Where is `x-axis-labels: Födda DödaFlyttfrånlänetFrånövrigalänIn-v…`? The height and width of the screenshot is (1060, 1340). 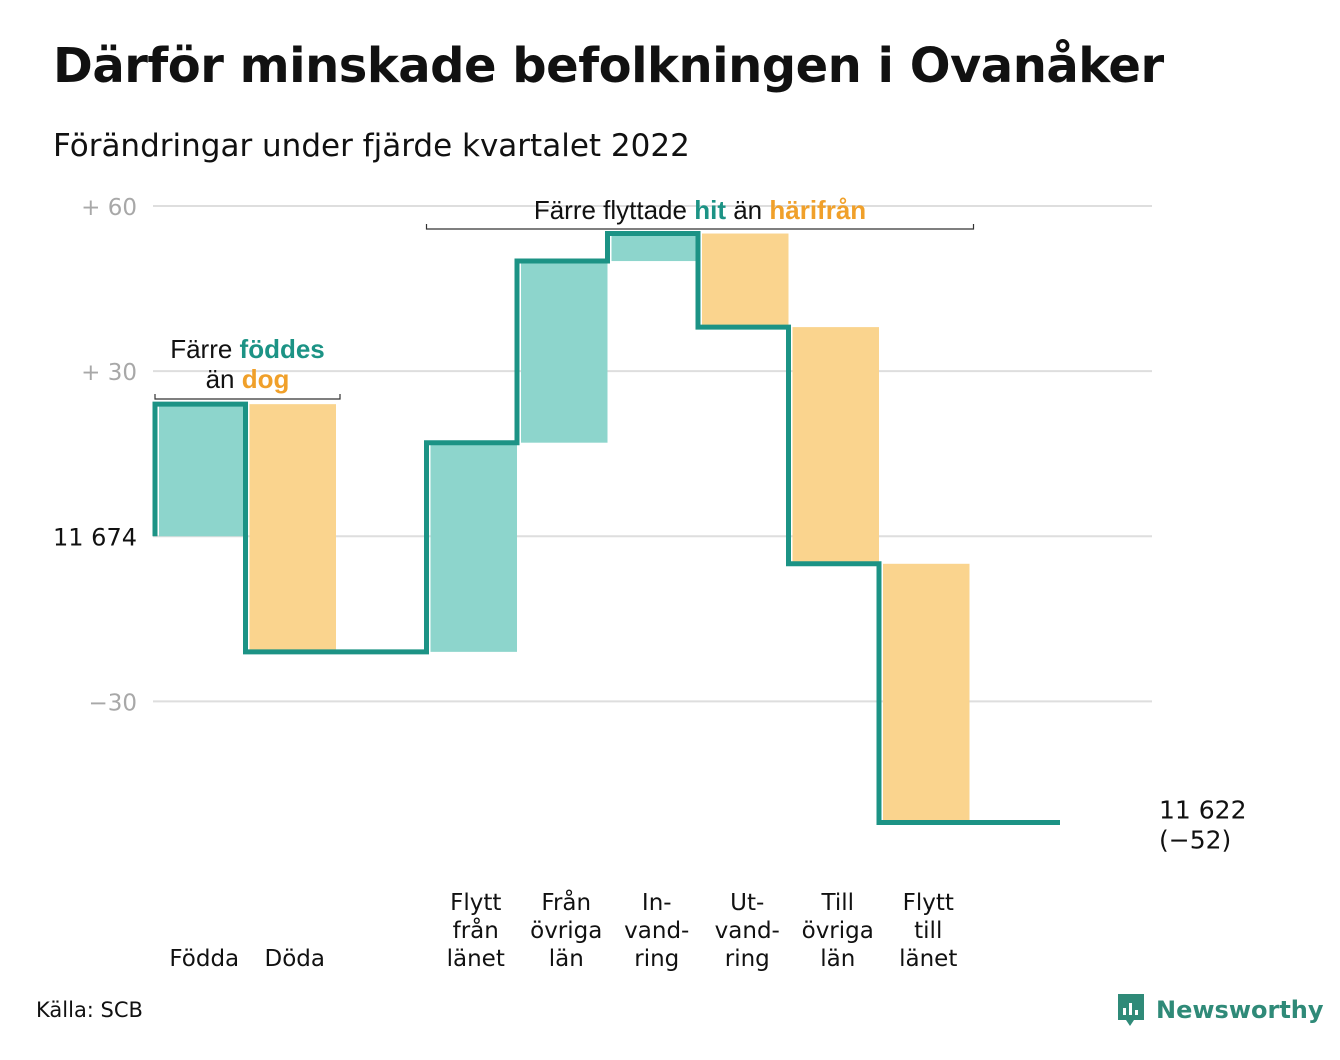
x-axis-labels: Födda DödaFlyttfrånlänetFrånövrigalänIn-v… is located at coordinates (563, 930).